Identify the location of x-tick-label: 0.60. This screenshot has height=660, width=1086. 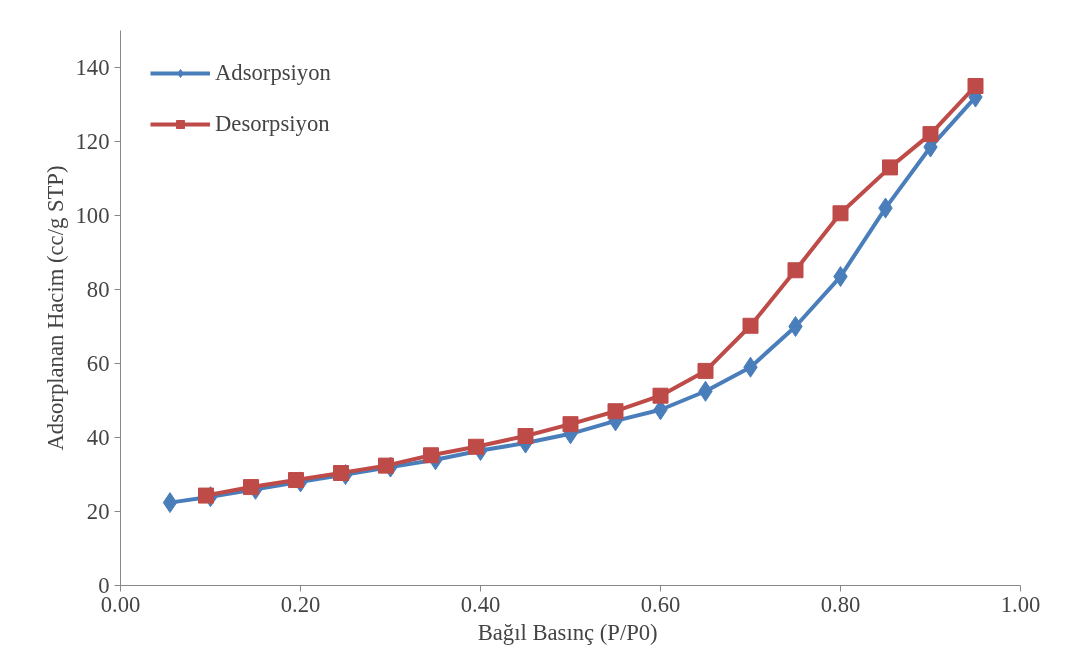
(660, 604).